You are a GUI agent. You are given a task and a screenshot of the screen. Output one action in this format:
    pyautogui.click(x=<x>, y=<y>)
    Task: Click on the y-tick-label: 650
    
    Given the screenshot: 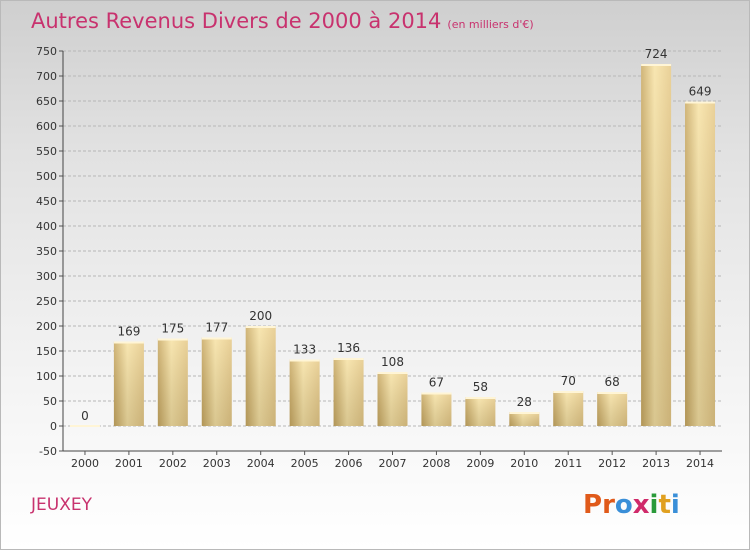 What is the action you would take?
    pyautogui.click(x=46, y=101)
    